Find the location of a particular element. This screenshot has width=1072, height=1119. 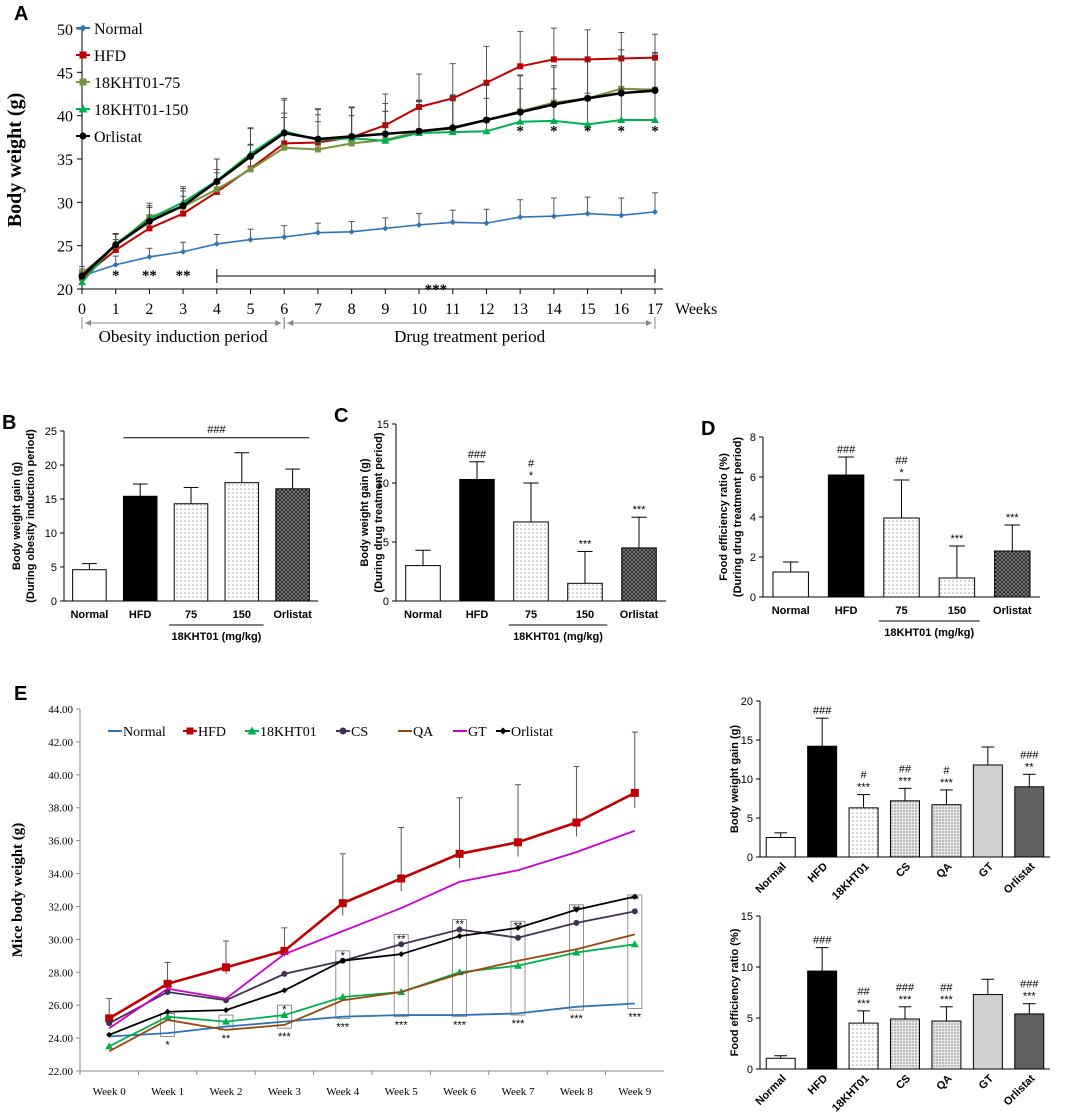

category-label: QA is located at coordinates (944, 871).